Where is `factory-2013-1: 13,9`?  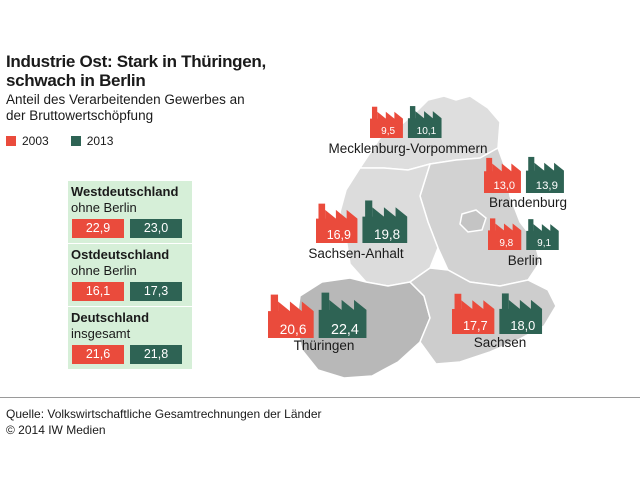 factory-2013-1: 13,9 is located at coordinates (544, 174).